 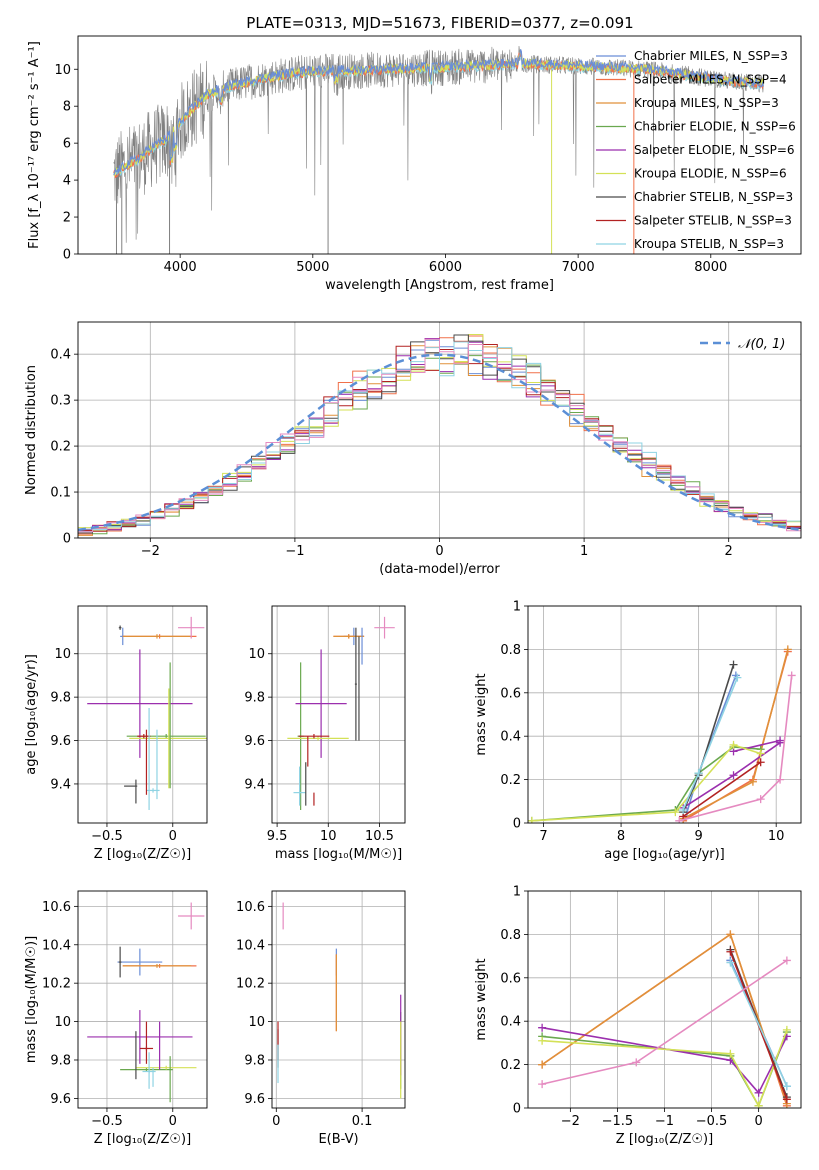 I want to click on y-tick-label: 0.3, so click(x=60, y=401).